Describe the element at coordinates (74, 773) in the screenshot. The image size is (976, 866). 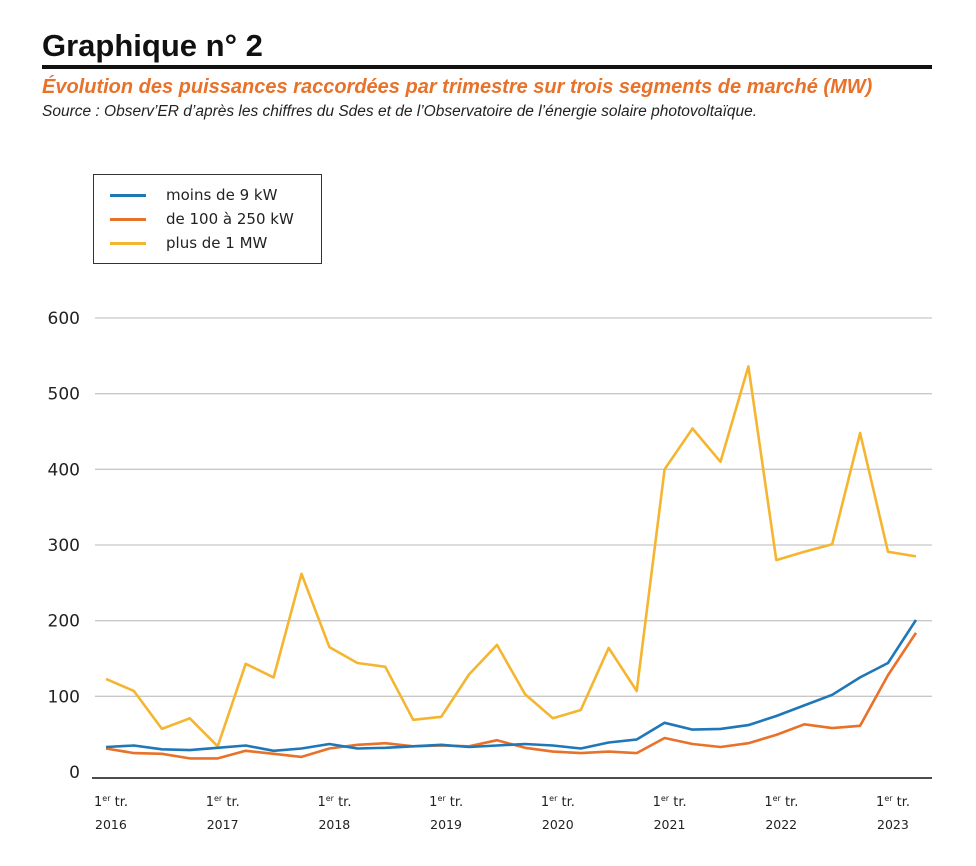
I see `y-tick-label: 0` at that location.